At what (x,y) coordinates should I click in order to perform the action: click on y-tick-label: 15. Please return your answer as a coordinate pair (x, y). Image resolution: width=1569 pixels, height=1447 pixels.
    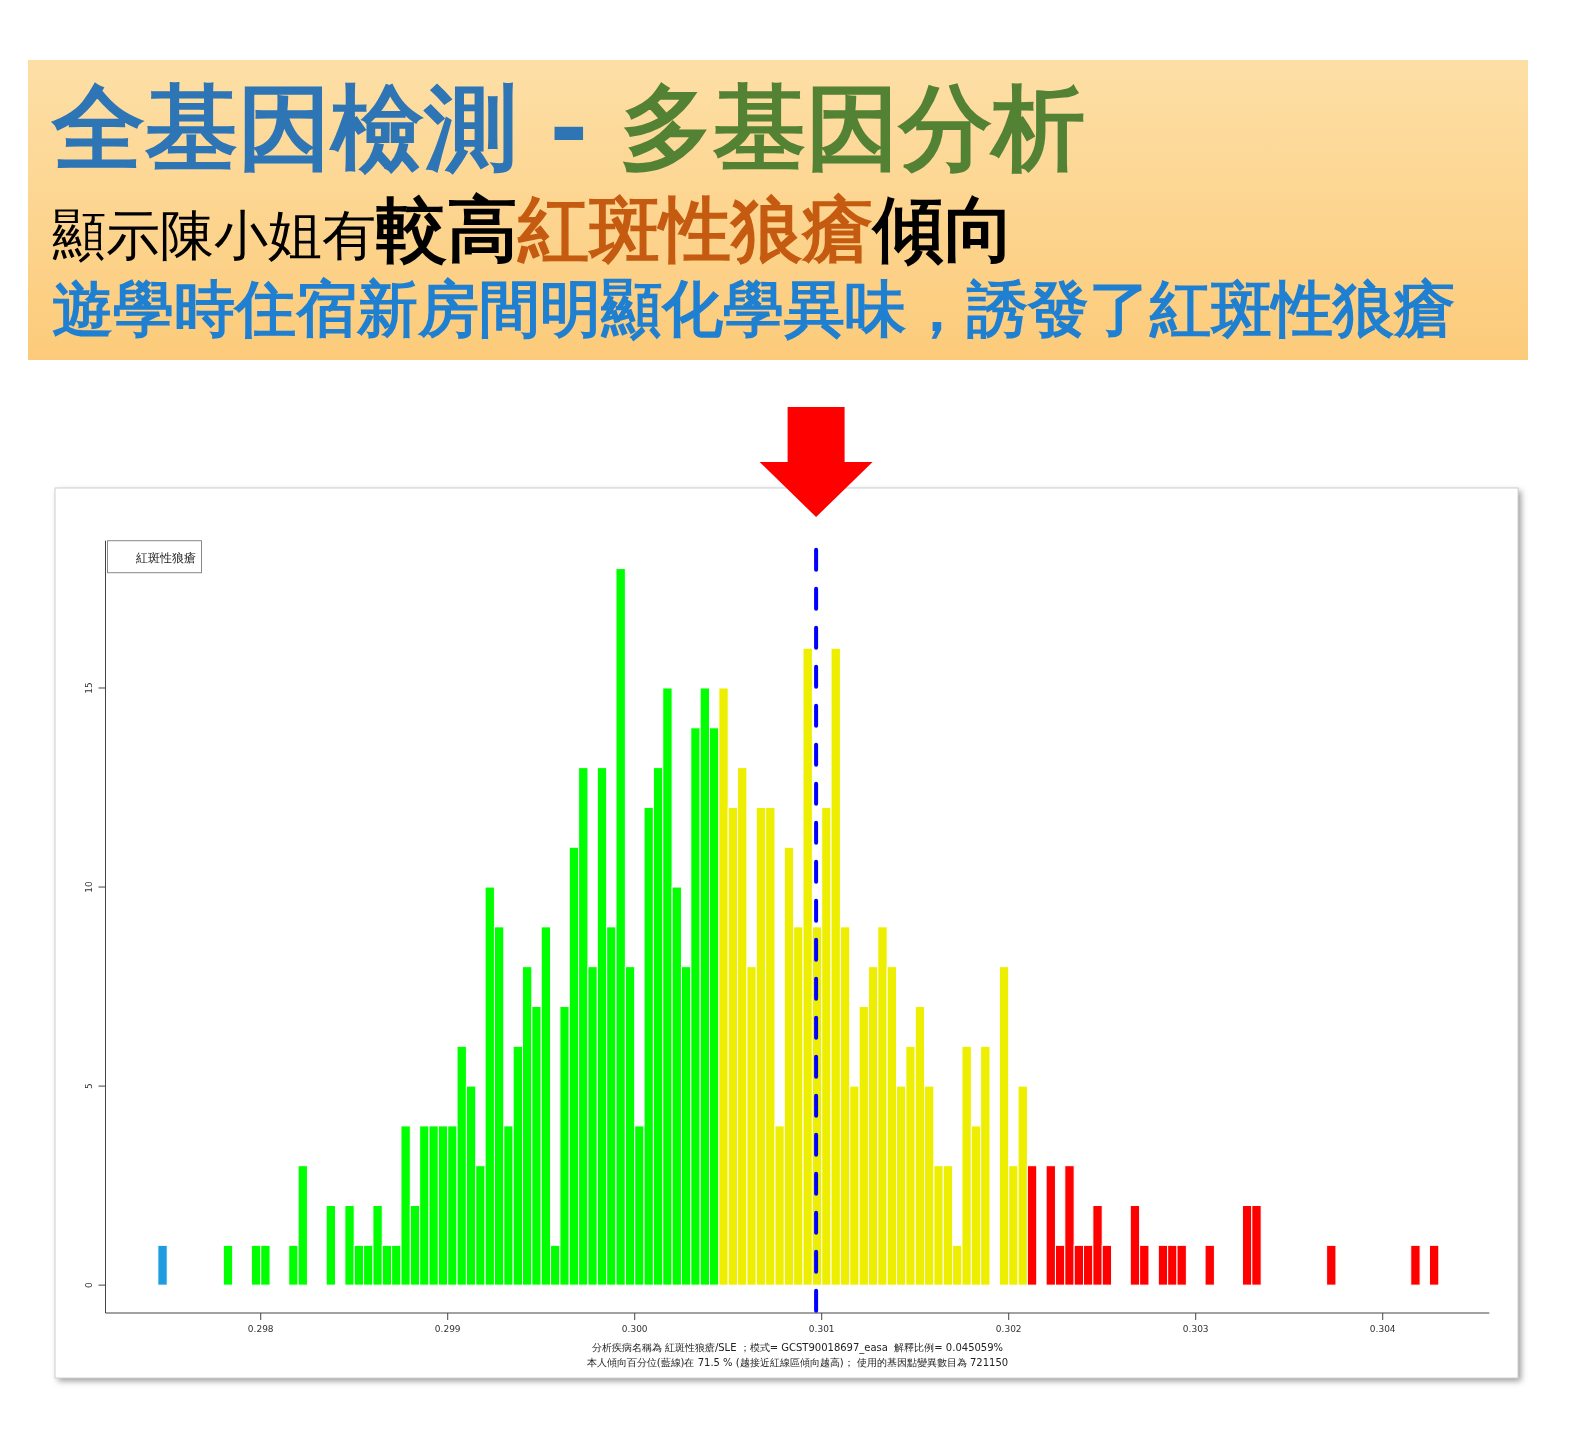
    Looking at the image, I should click on (89, 688).